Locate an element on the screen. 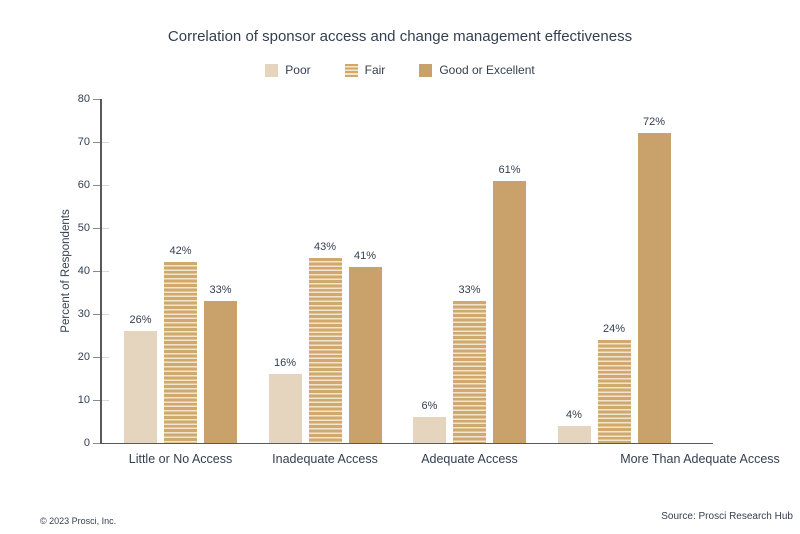 The image size is (800, 534). y-tick-label: 20 is located at coordinates (83, 357).